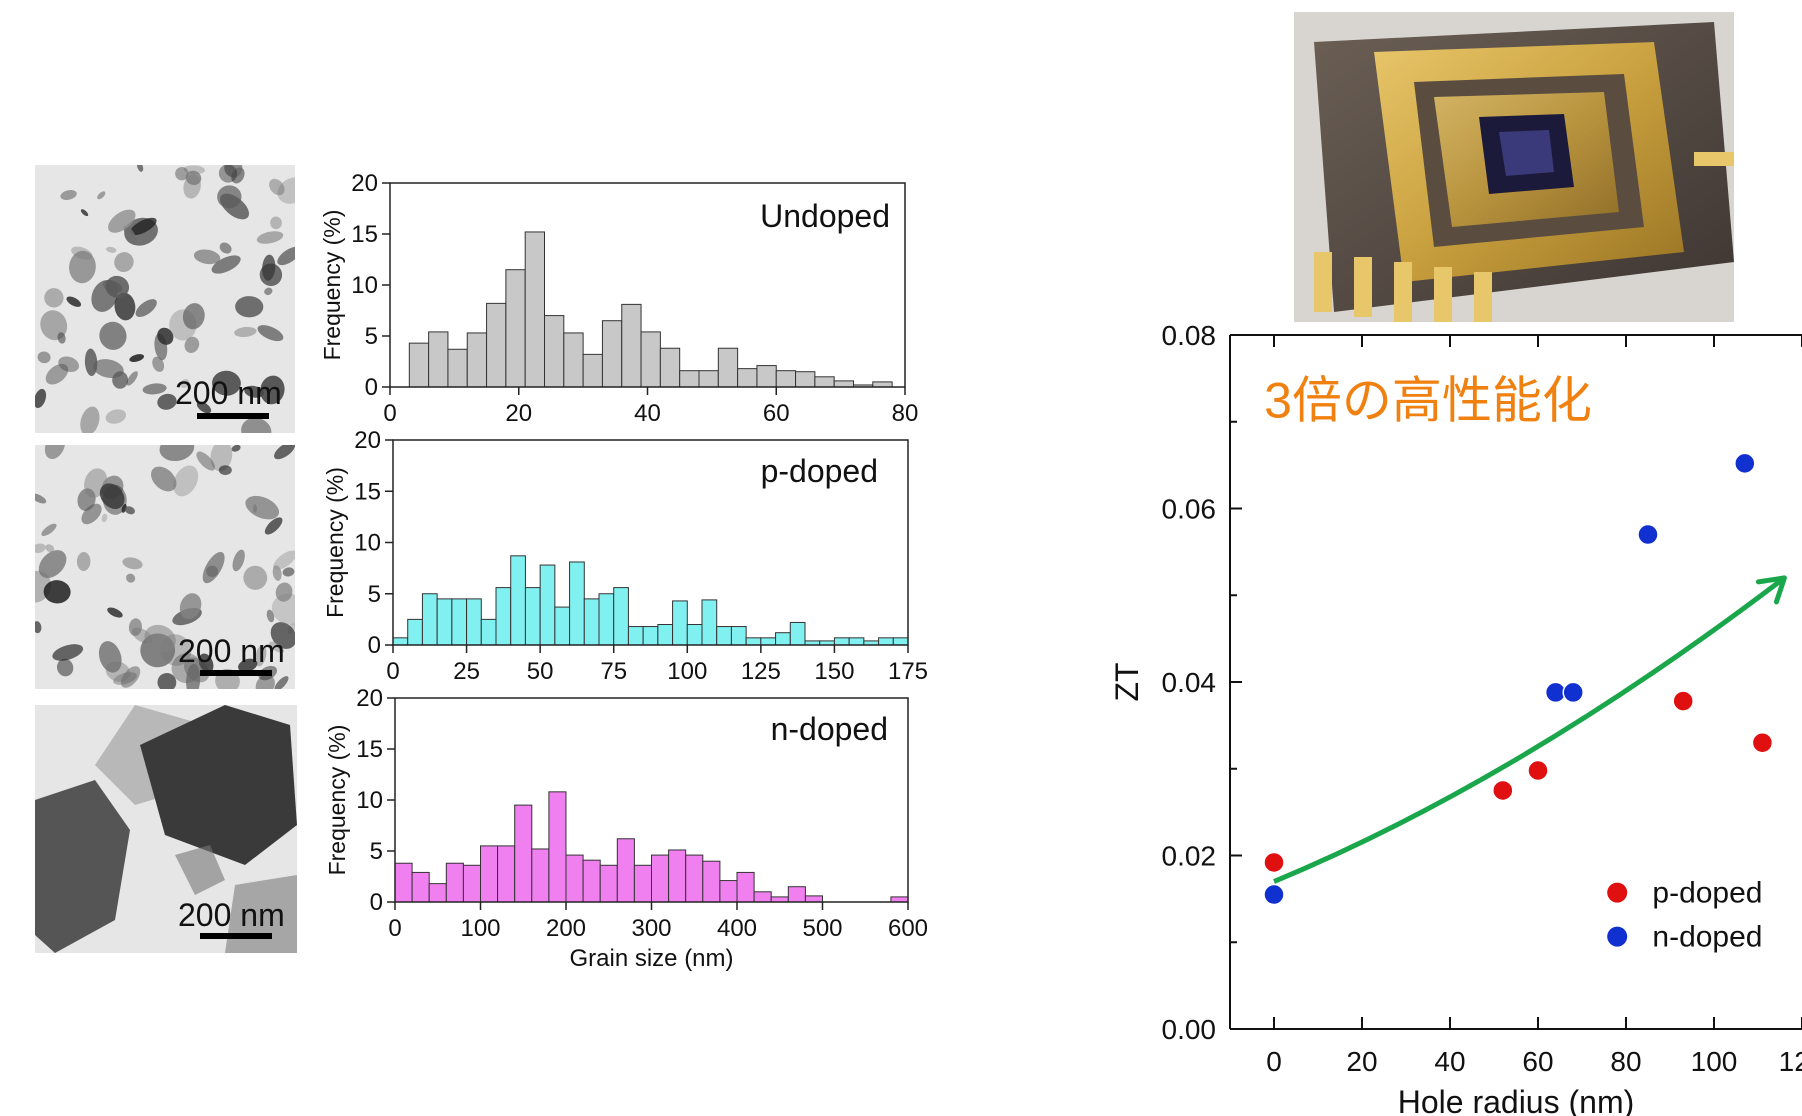 This screenshot has height=1116, width=1802. Describe the element at coordinates (374, 645) in the screenshot. I see `y-tick-label: 0` at that location.